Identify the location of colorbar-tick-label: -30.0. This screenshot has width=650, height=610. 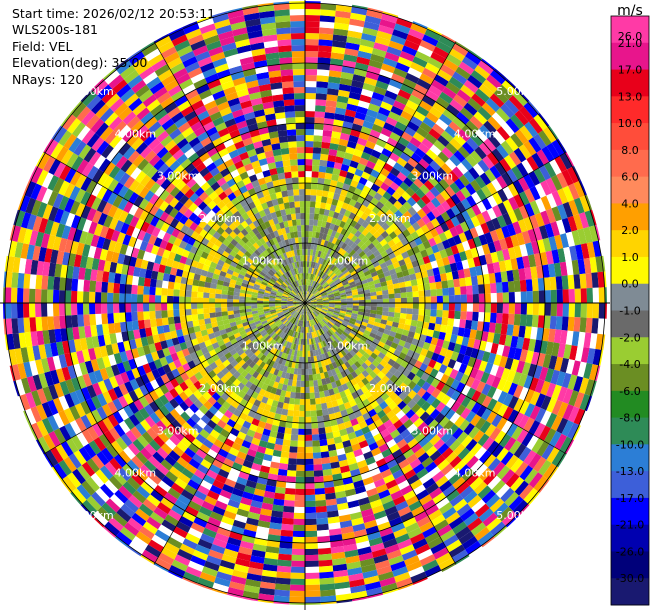
(630, 578).